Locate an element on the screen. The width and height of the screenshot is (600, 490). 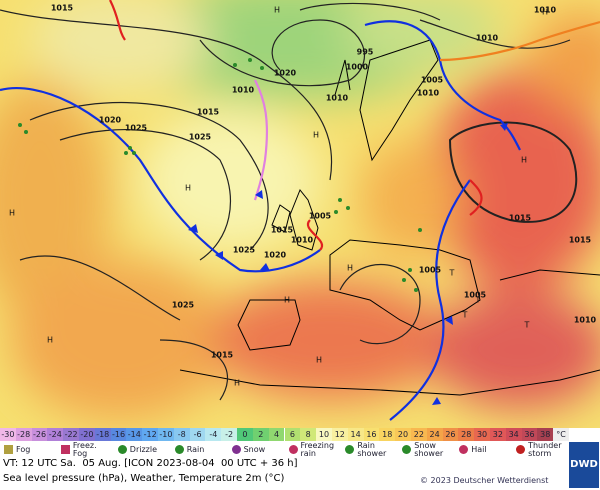
scale-cell: 28 is located at coordinates (466, 434).